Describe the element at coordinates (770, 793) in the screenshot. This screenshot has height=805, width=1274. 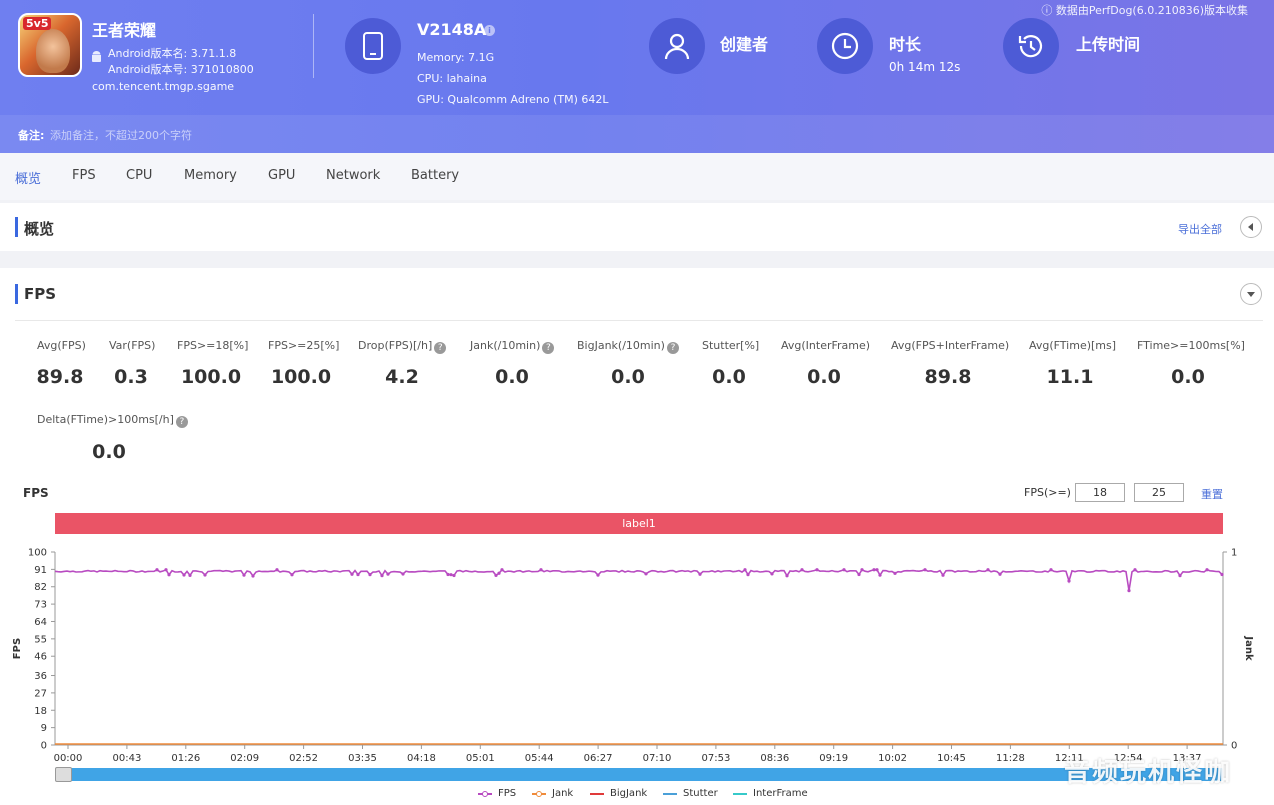
I see `legend-item-interframe: InterFrame` at that location.